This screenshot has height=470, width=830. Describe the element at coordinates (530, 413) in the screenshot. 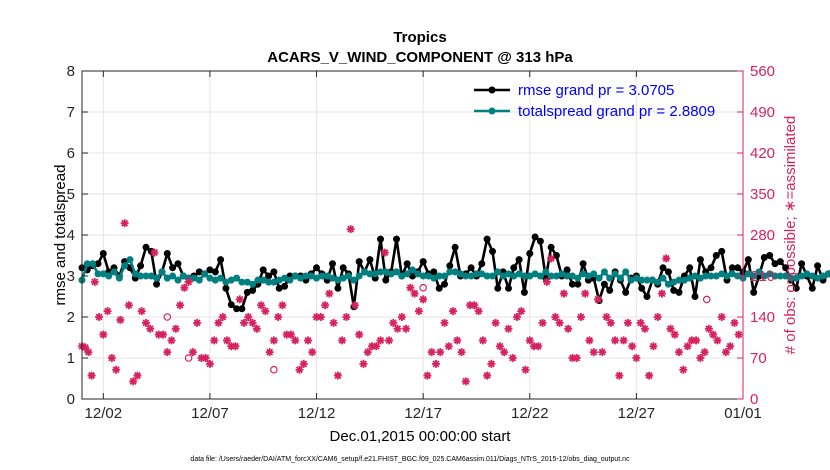

I see `x-tick-label: 12/22` at that location.